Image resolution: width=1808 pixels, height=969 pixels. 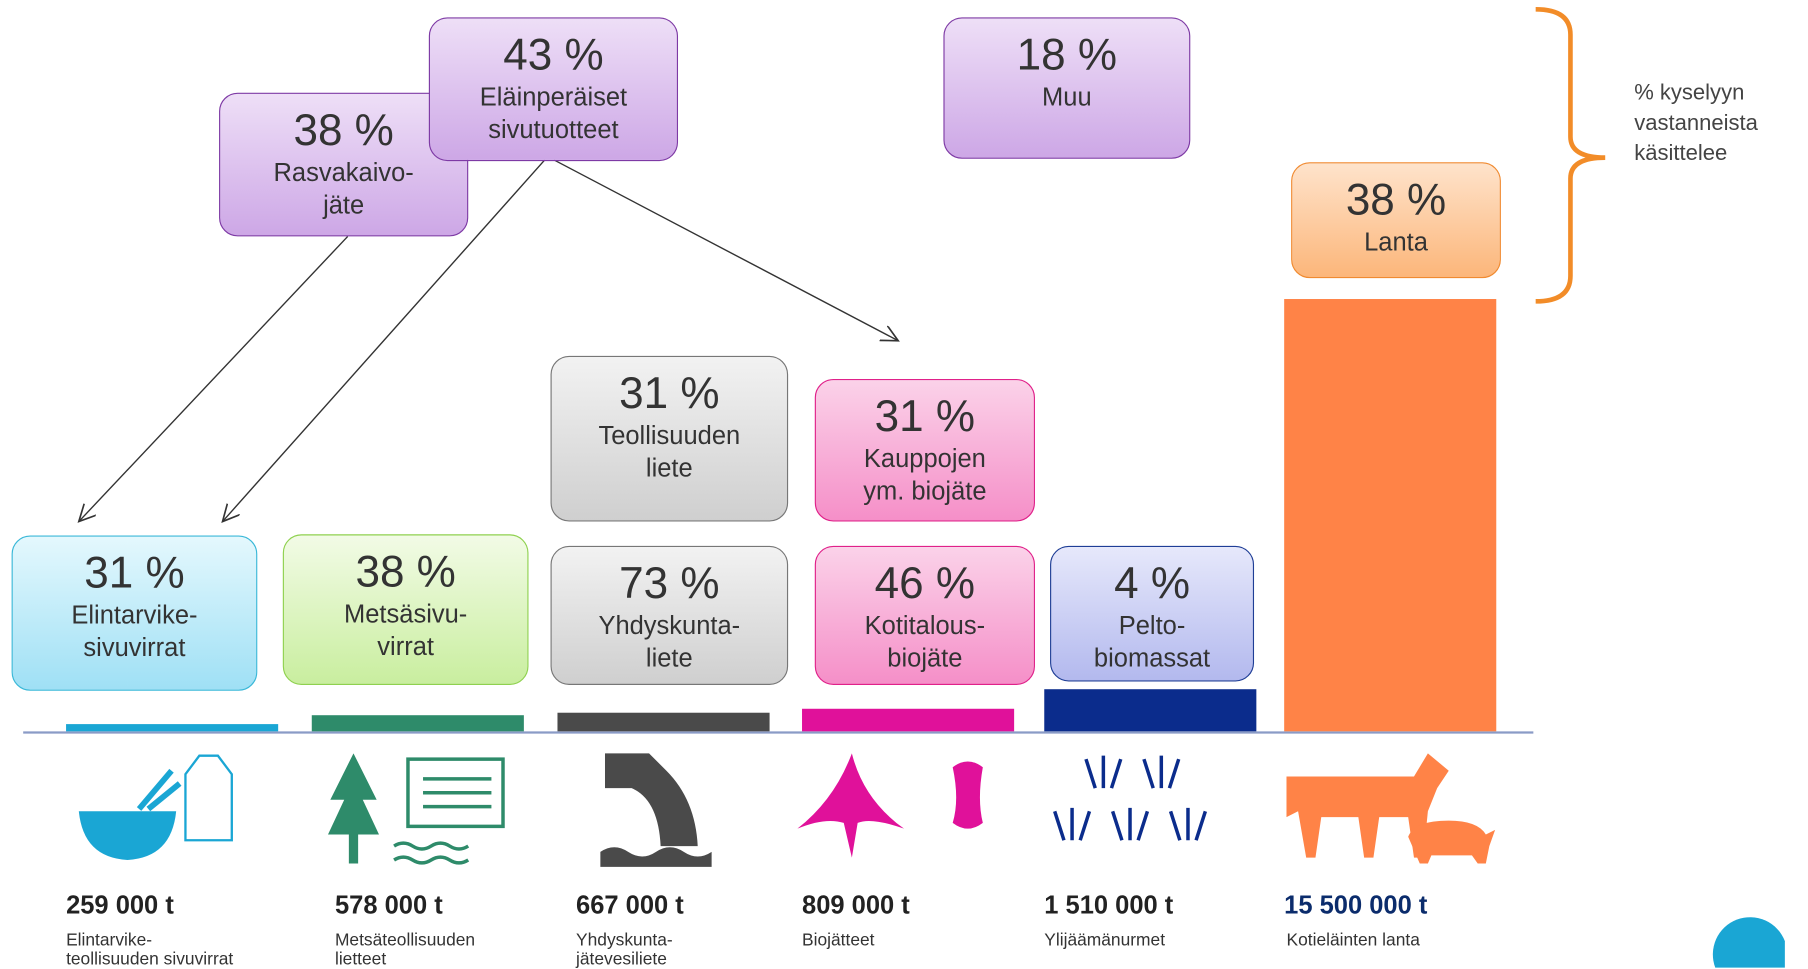 I want to click on box-label: Elintarvike- sivuvirrat, so click(x=134, y=631).